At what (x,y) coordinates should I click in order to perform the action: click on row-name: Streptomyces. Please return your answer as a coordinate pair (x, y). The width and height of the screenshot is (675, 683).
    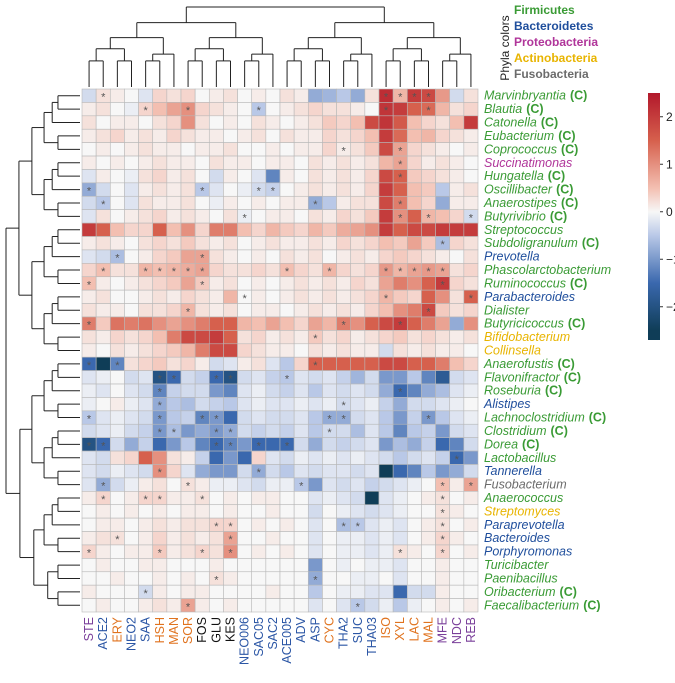
    Looking at the image, I should click on (522, 511).